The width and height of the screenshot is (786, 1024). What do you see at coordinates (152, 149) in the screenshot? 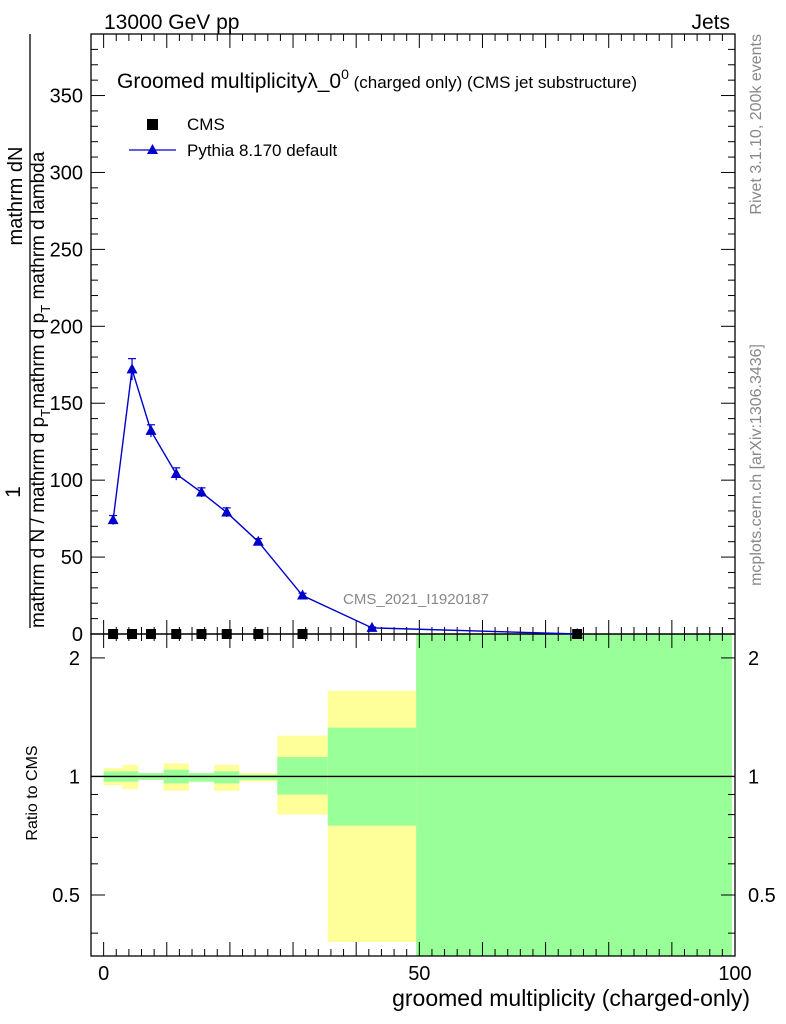
I see `legend-marker-pythia` at bounding box center [152, 149].